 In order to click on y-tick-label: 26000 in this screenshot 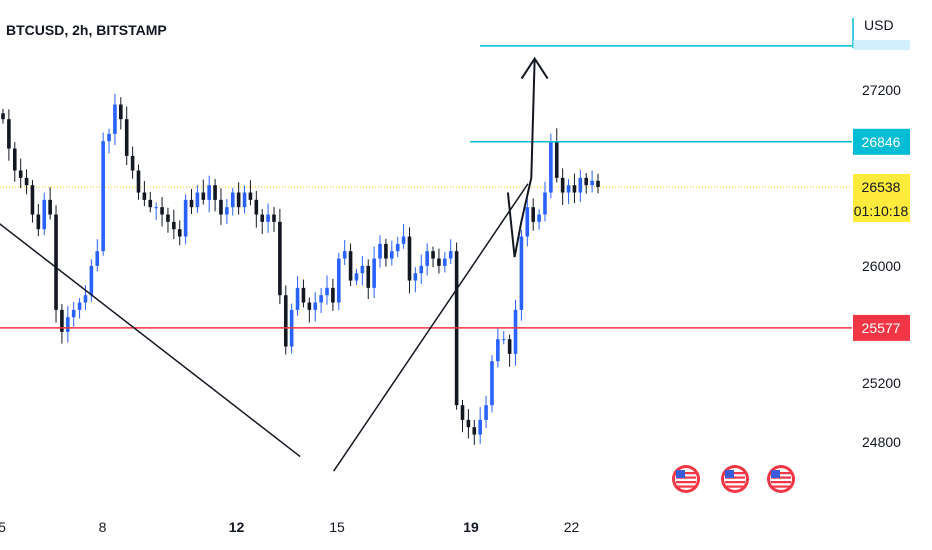, I will do `click(881, 266)`.